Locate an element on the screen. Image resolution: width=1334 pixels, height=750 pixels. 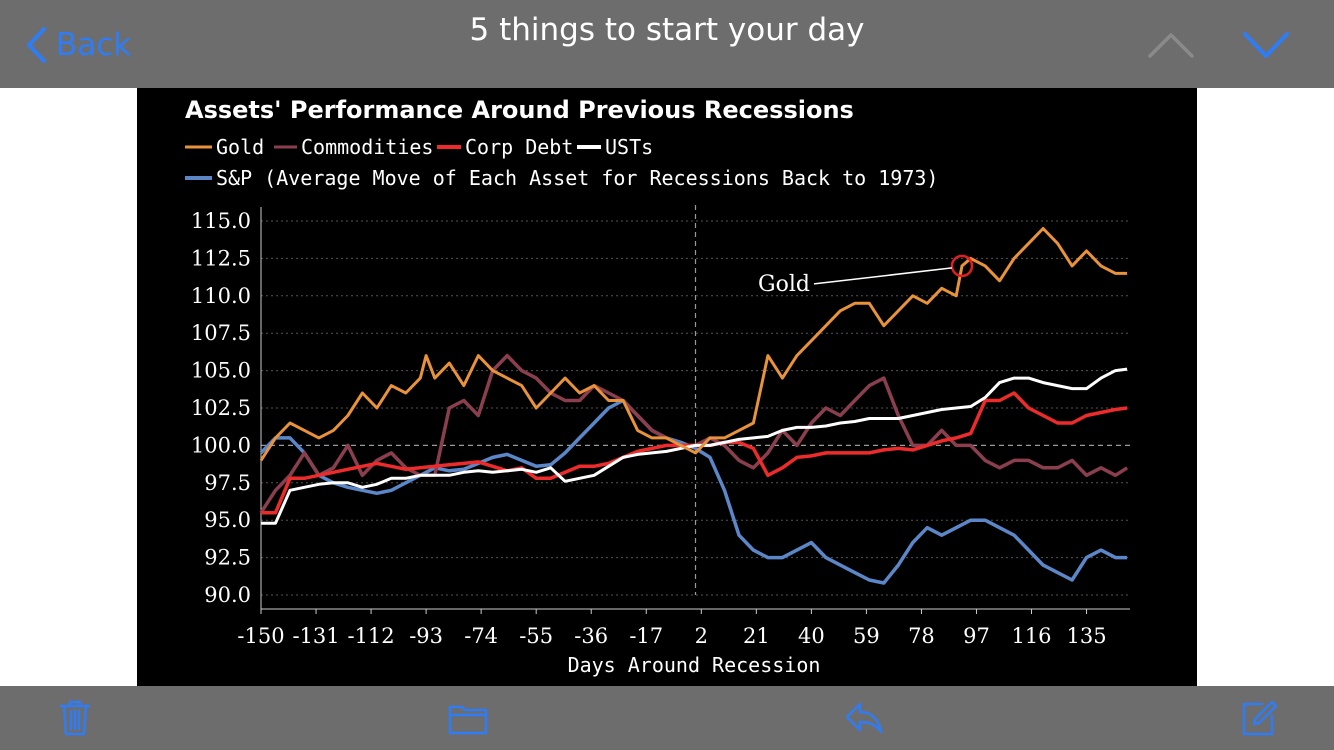
back-button: Back is located at coordinates (77, 45).